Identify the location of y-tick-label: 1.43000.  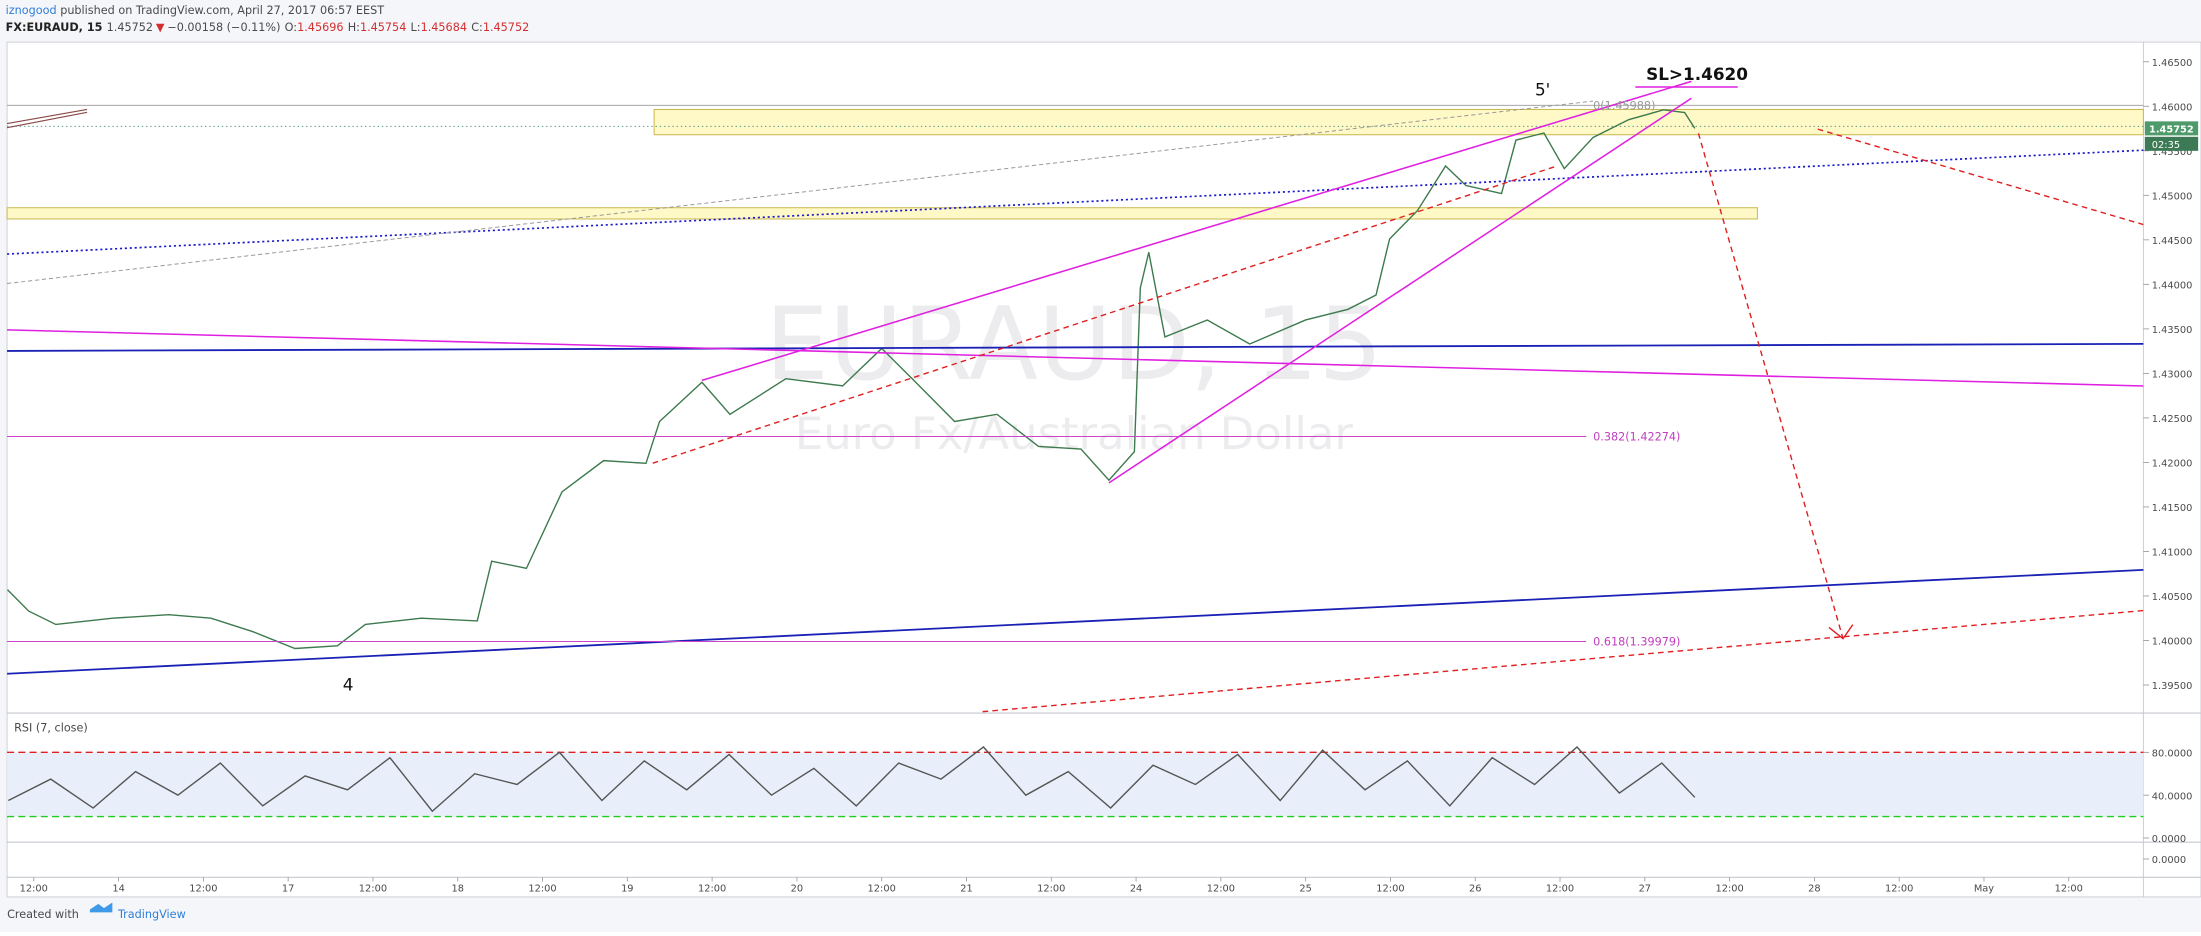
(2172, 375).